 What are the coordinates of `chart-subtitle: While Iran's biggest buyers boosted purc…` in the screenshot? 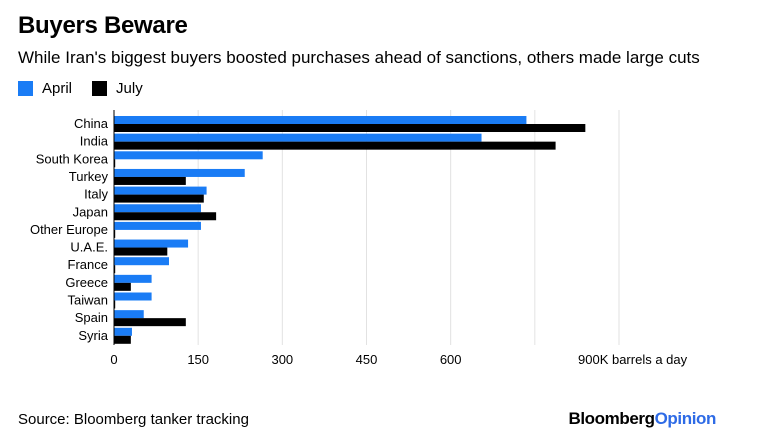 It's located at (359, 57).